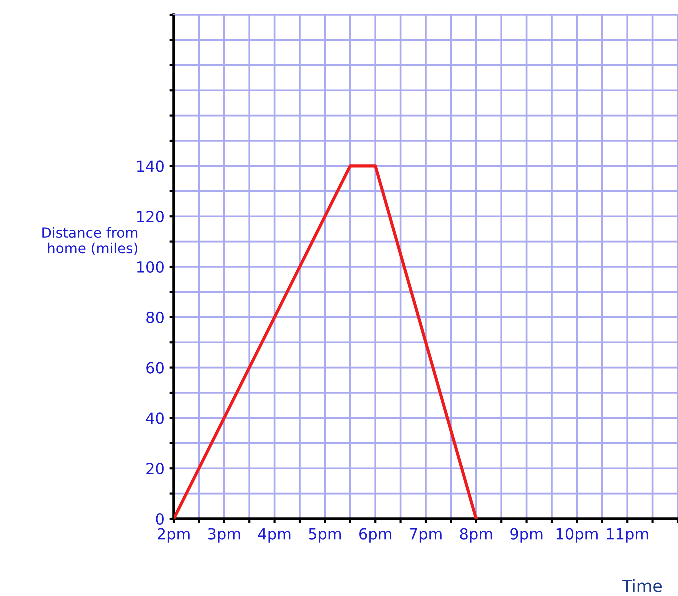 The width and height of the screenshot is (678, 596). Describe the element at coordinates (150, 217) in the screenshot. I see `y-tick-label: 120` at that location.